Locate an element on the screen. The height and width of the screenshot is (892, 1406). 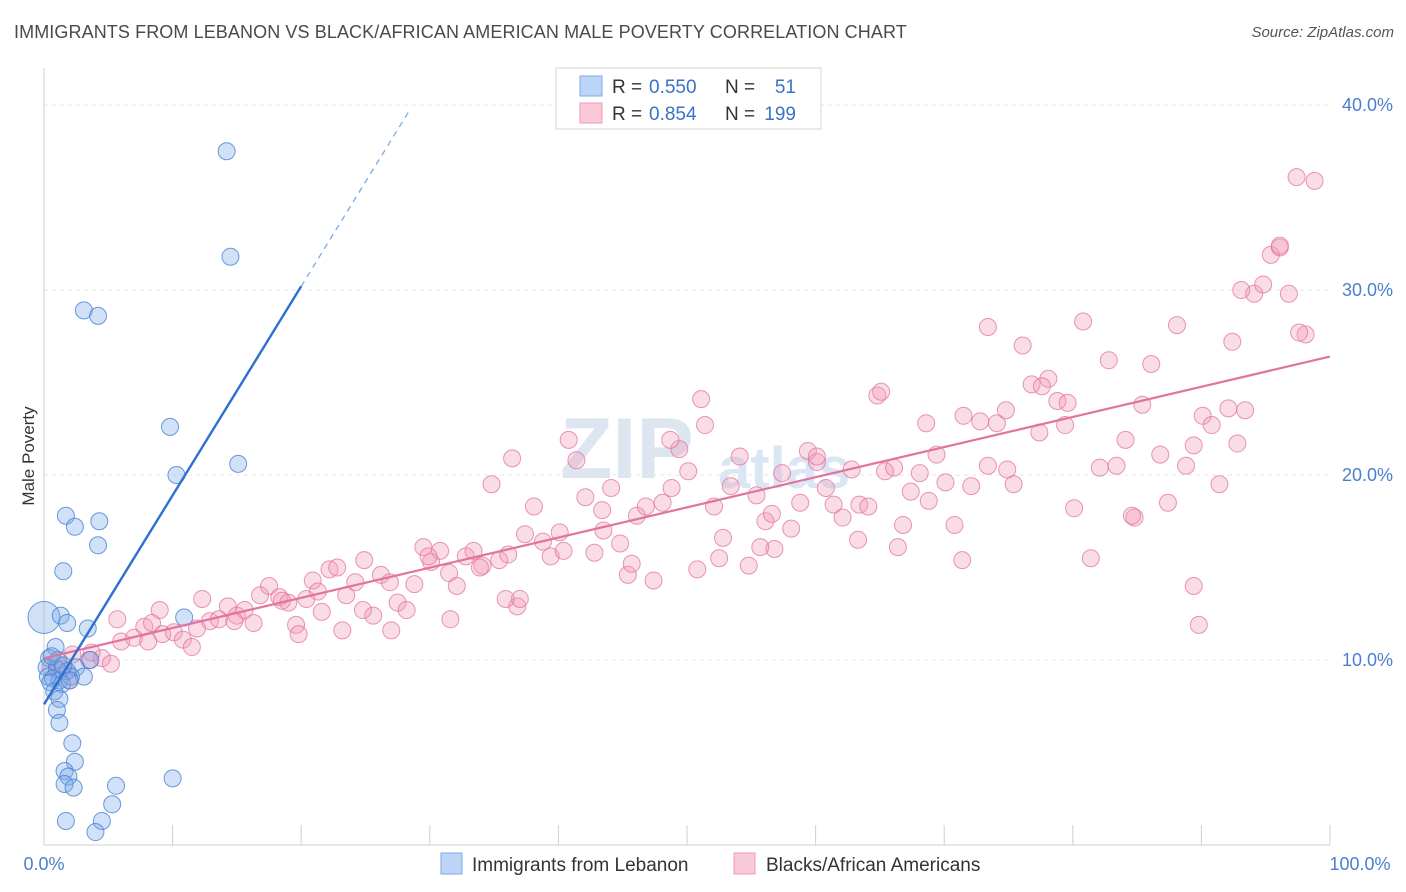
watermark-zip: ZIP is located at coordinates (627, 449).